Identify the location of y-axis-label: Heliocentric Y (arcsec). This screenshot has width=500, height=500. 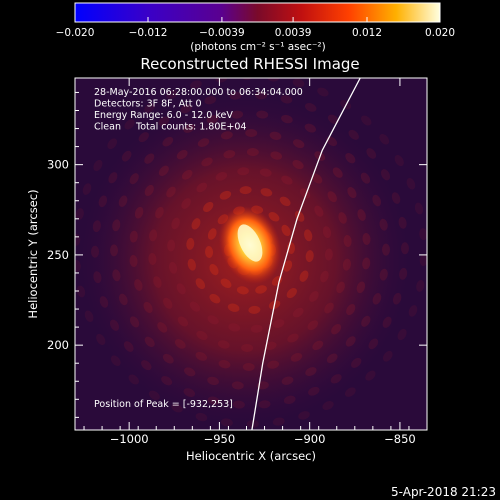
(33, 253).